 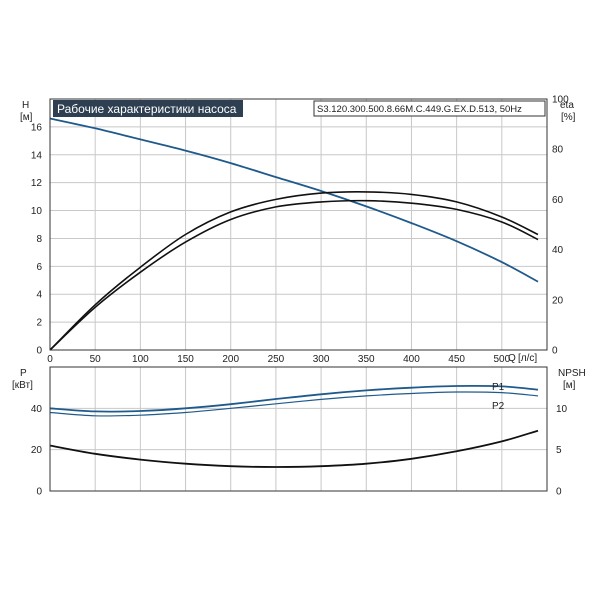 What do you see at coordinates (559, 492) in the screenshot?
I see `y-right-tick-npsh-0: 0` at bounding box center [559, 492].